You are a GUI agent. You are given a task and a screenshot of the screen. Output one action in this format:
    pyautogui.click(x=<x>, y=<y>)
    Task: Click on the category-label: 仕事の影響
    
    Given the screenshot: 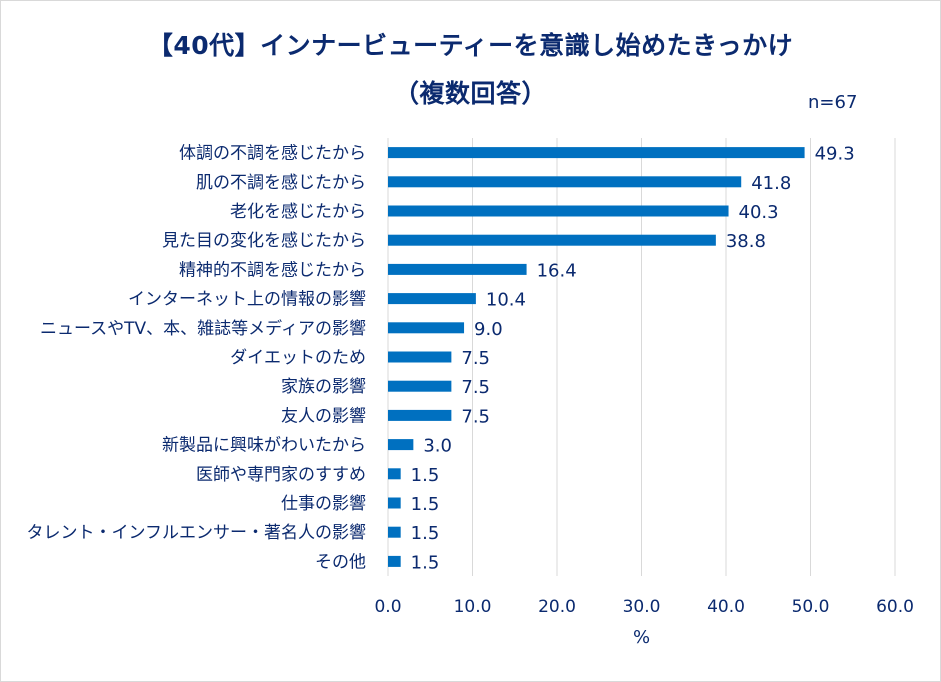 What is the action you would take?
    pyautogui.click(x=323, y=504)
    